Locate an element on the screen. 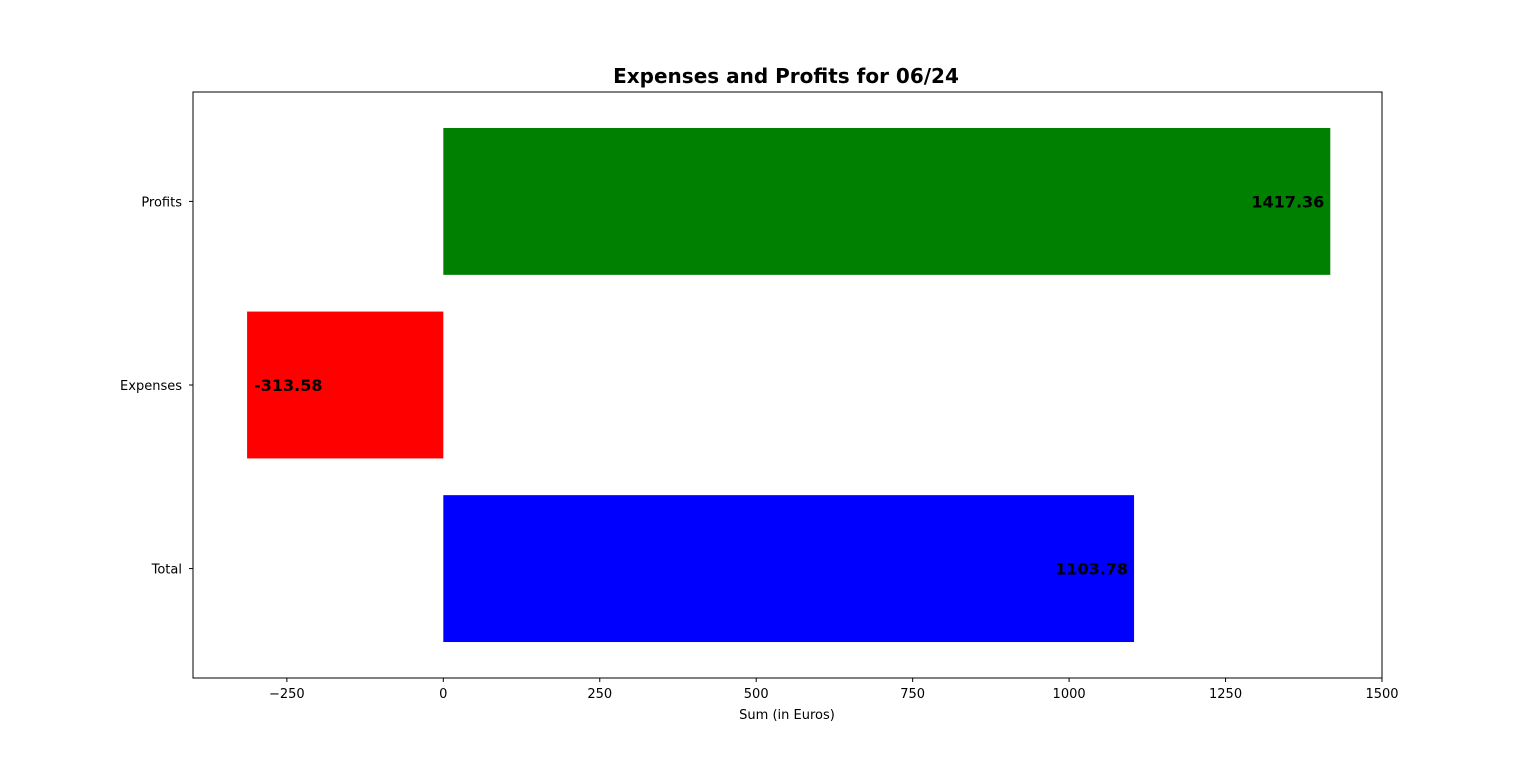  y-tick-label-expenses: Expenses is located at coordinates (151, 386).